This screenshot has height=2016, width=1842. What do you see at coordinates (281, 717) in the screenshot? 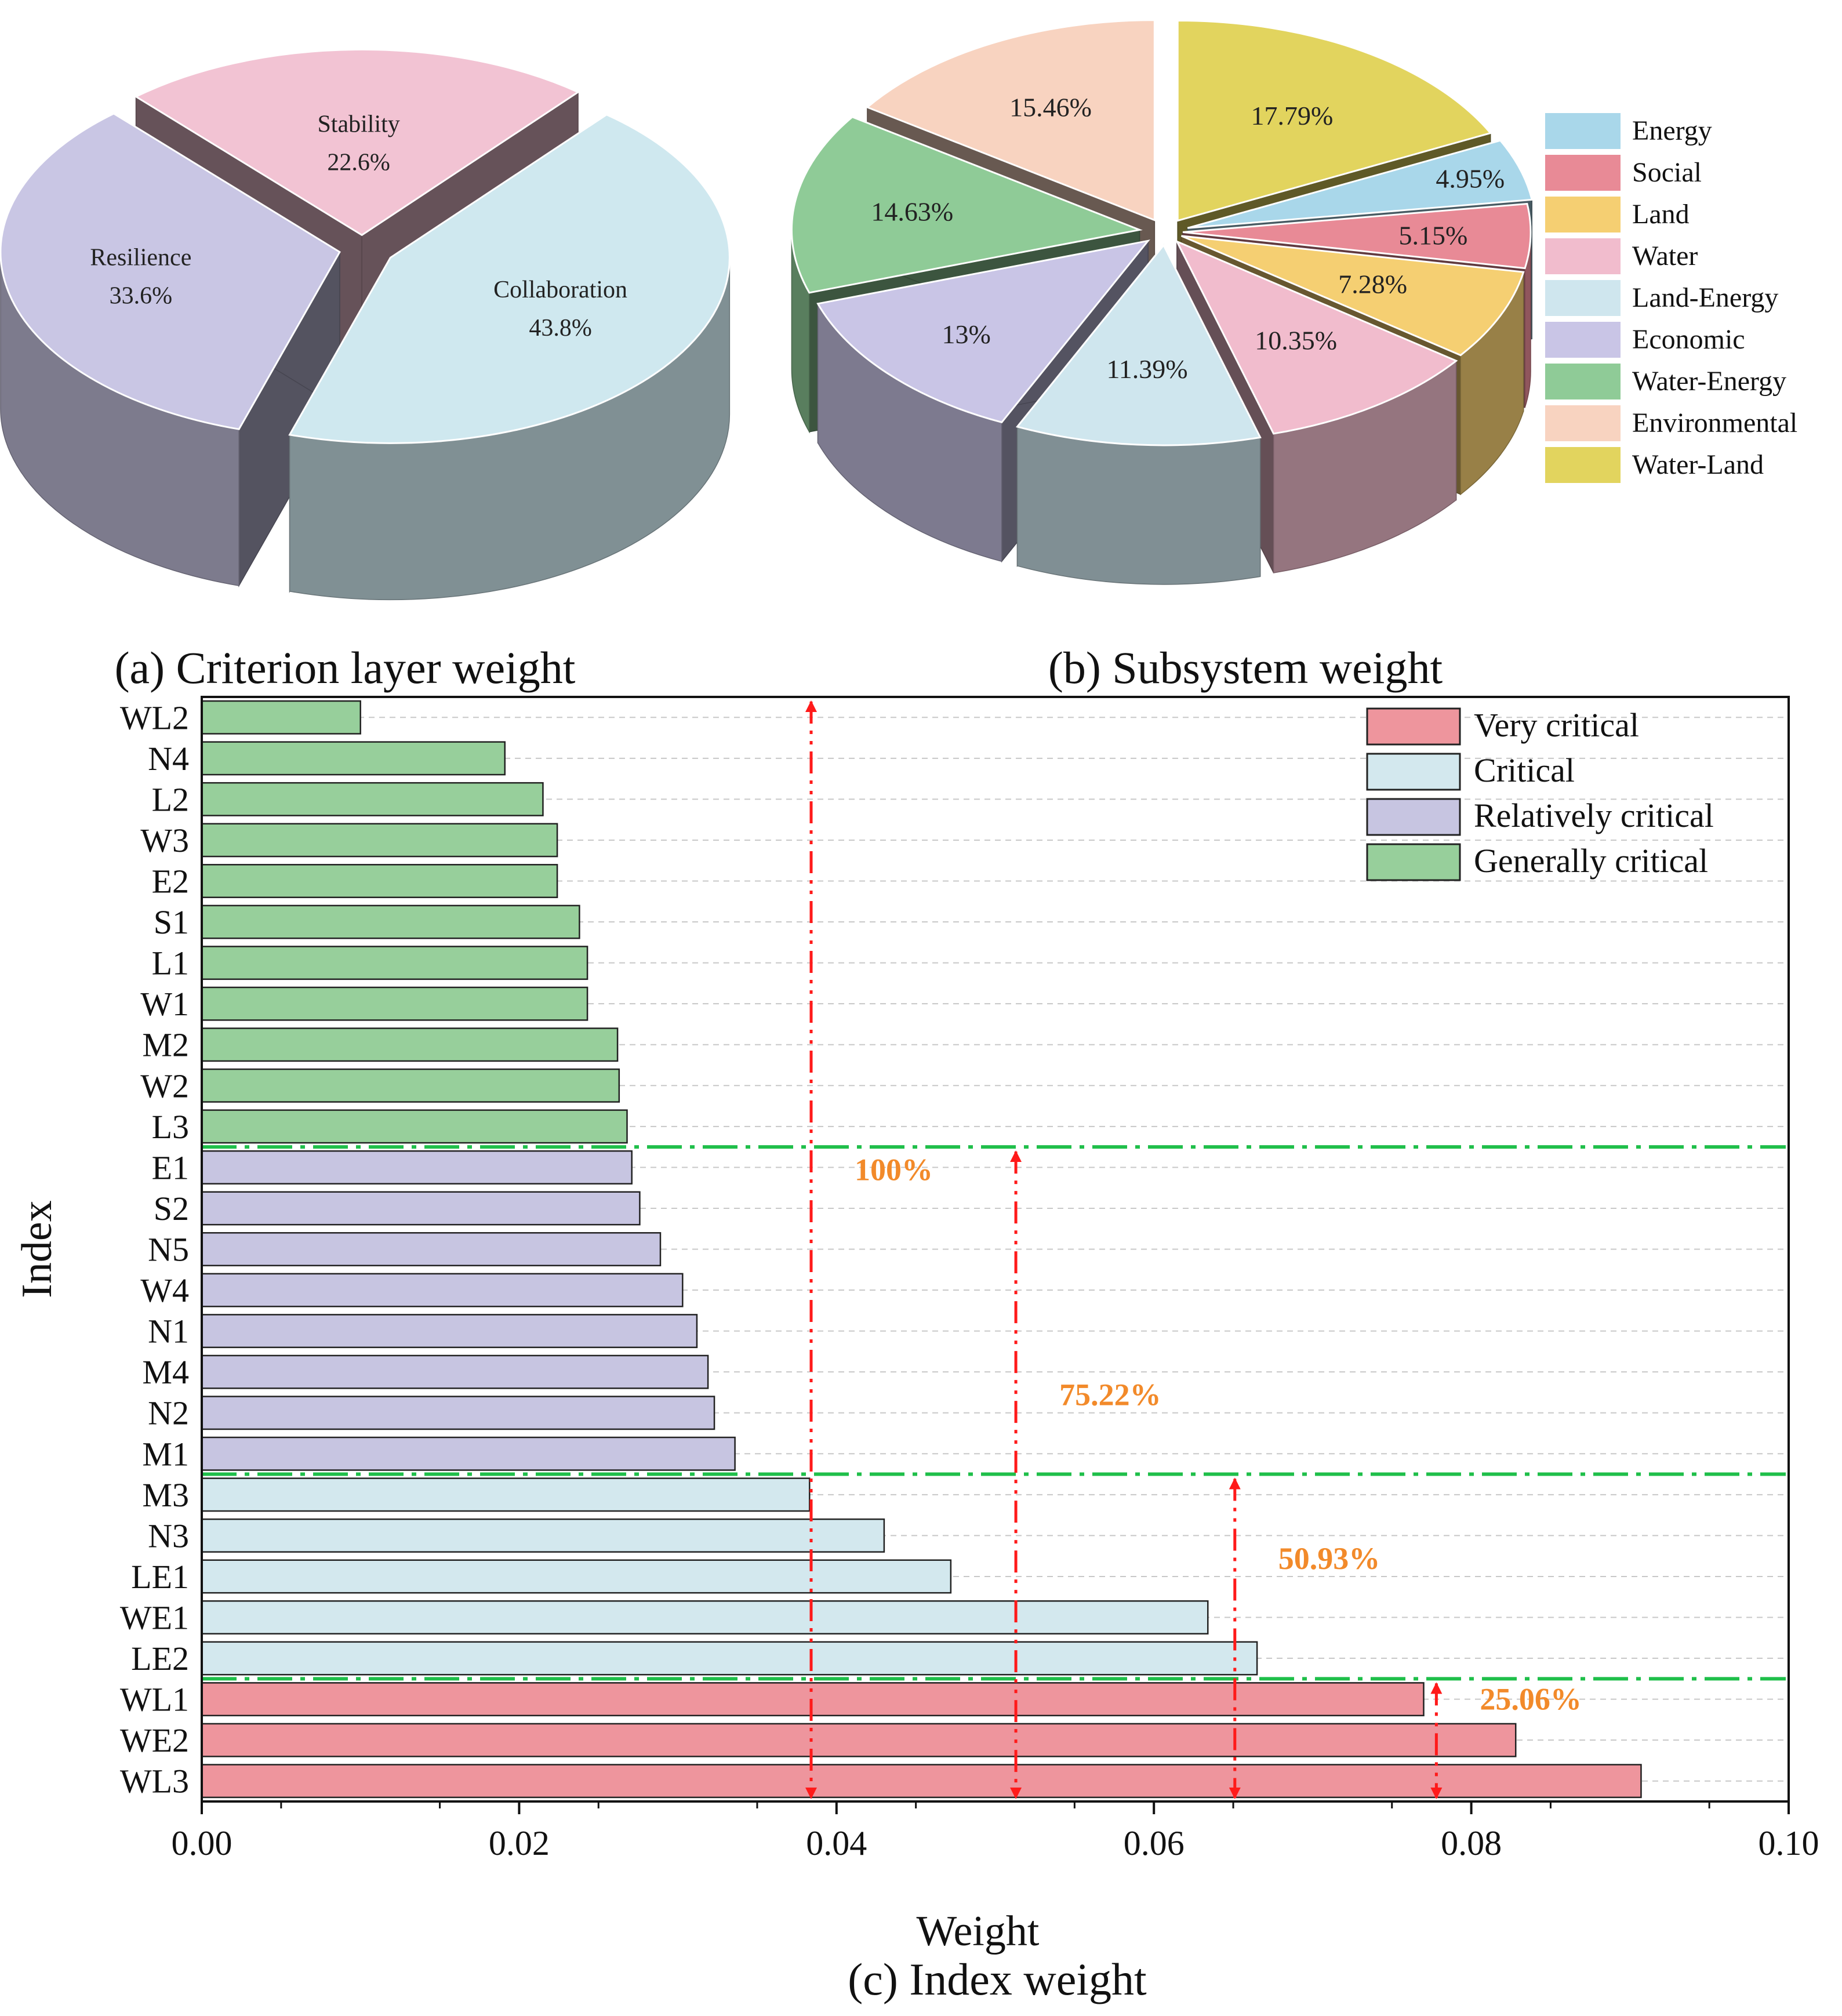
I see `bar-wl2` at bounding box center [281, 717].